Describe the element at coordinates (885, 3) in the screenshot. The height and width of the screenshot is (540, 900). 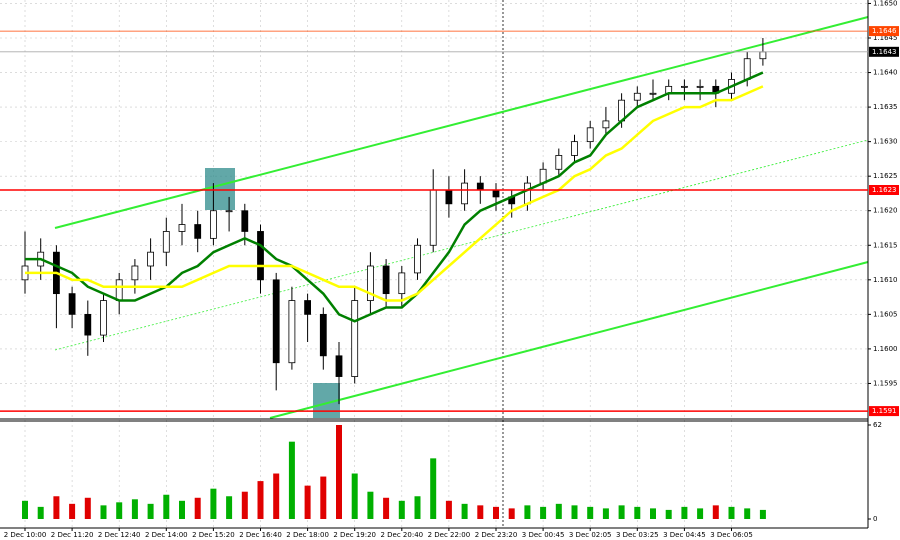
I see `y-tick-label: 1.1650` at that location.